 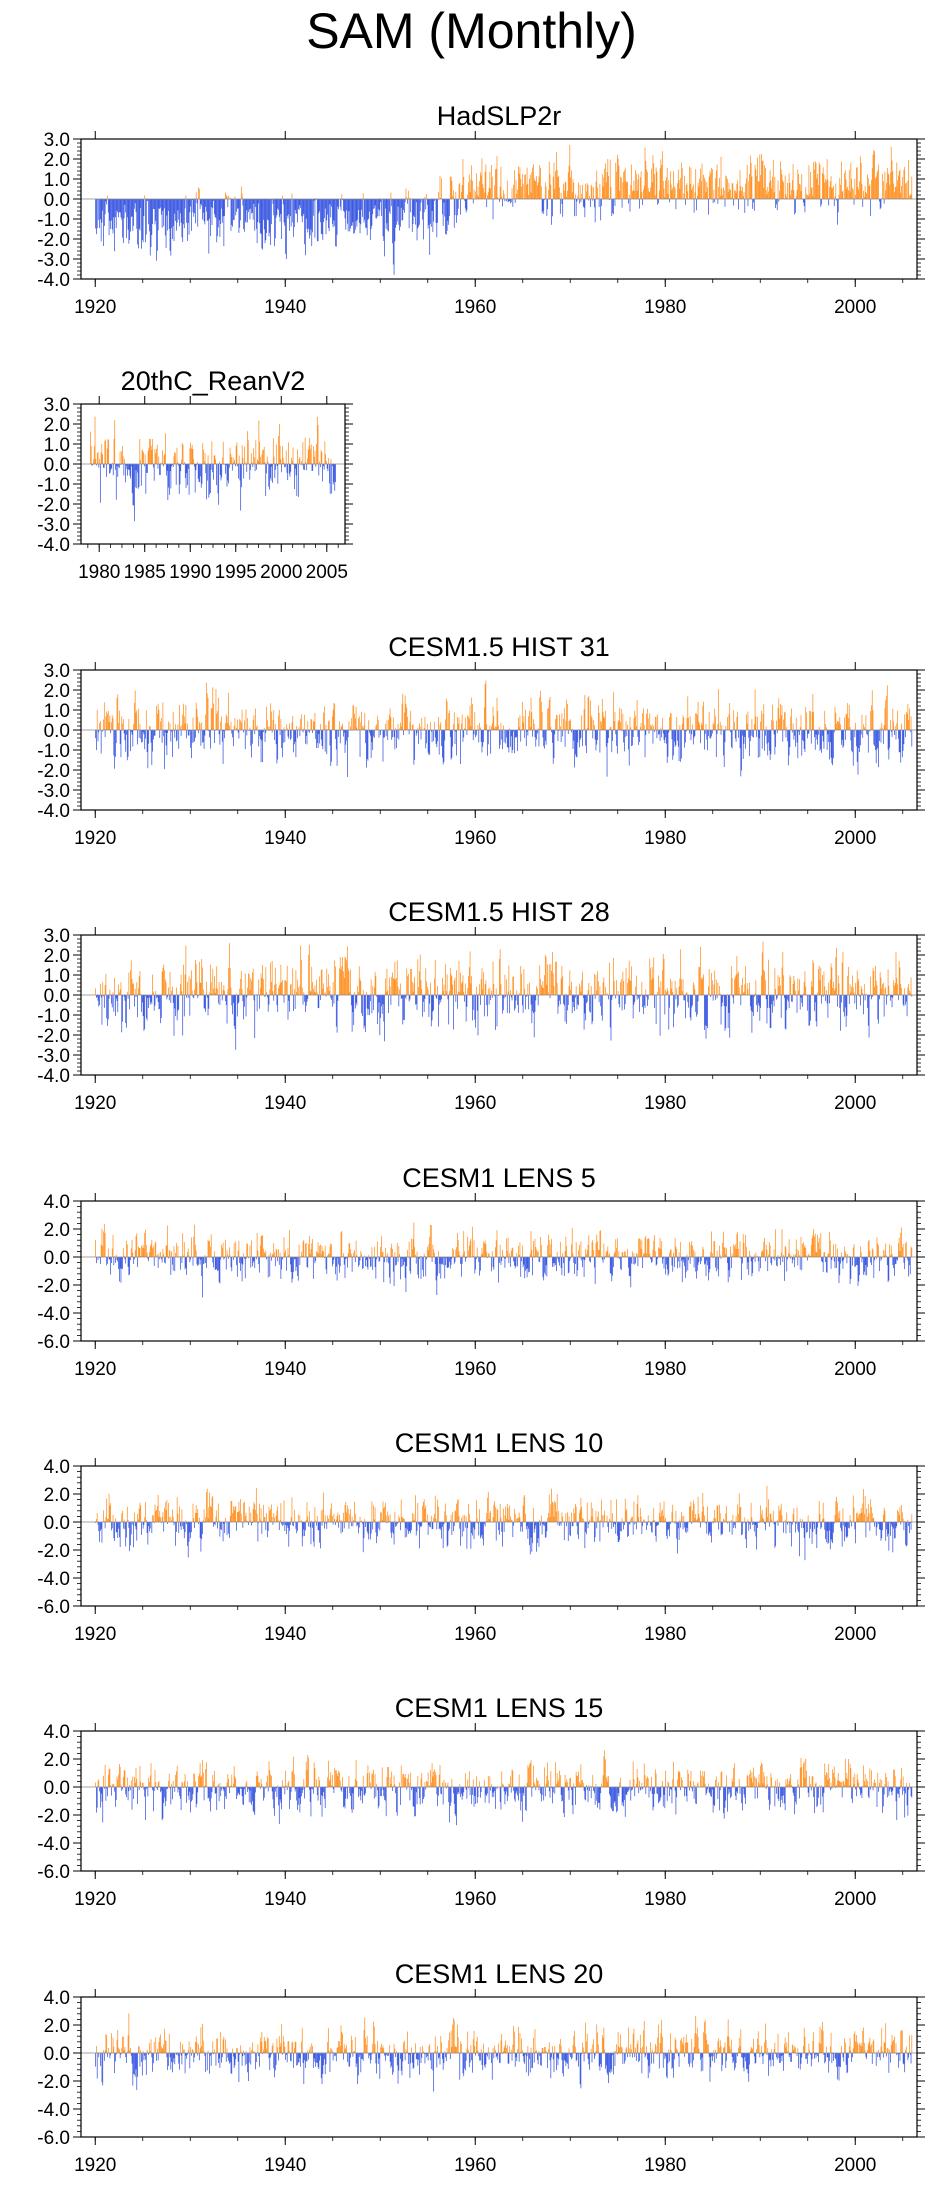 What do you see at coordinates (236, 572) in the screenshot?
I see `x-tick-label: 1995` at bounding box center [236, 572].